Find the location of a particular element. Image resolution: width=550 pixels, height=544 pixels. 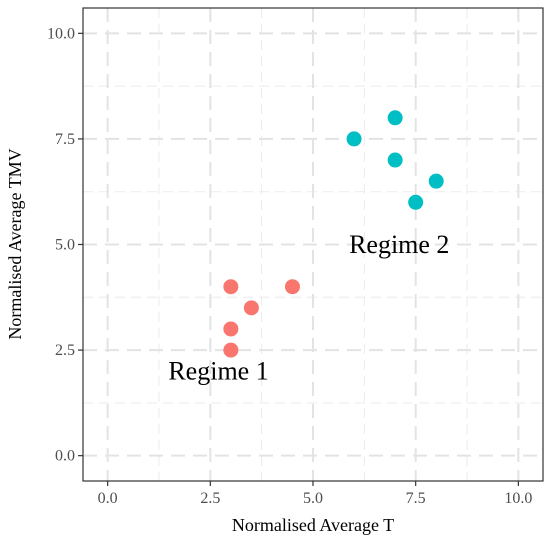

y-tick-label: 2.5 is located at coordinates (65, 350).